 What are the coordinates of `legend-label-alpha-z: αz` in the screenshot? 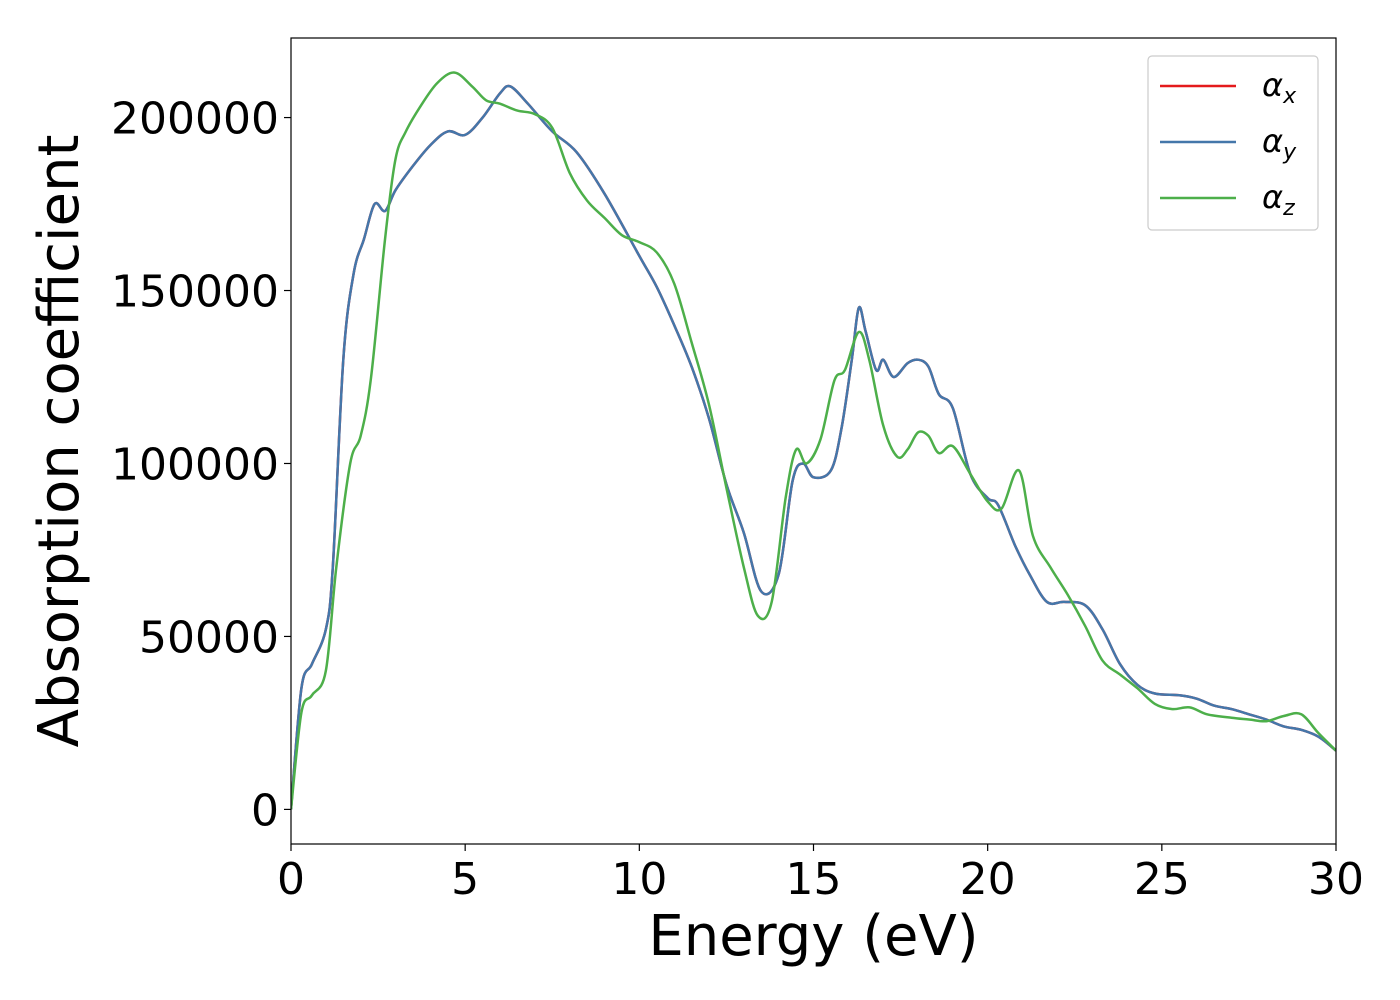 It's located at (1278, 199).